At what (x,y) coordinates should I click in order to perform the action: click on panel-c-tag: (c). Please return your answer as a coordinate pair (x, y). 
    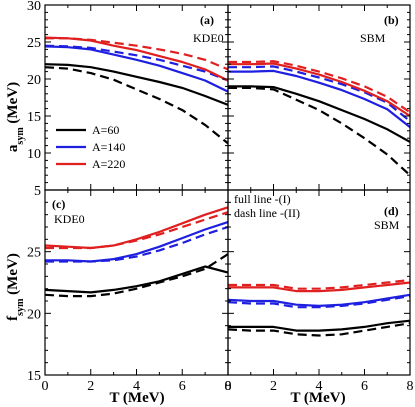
    Looking at the image, I should click on (58, 204).